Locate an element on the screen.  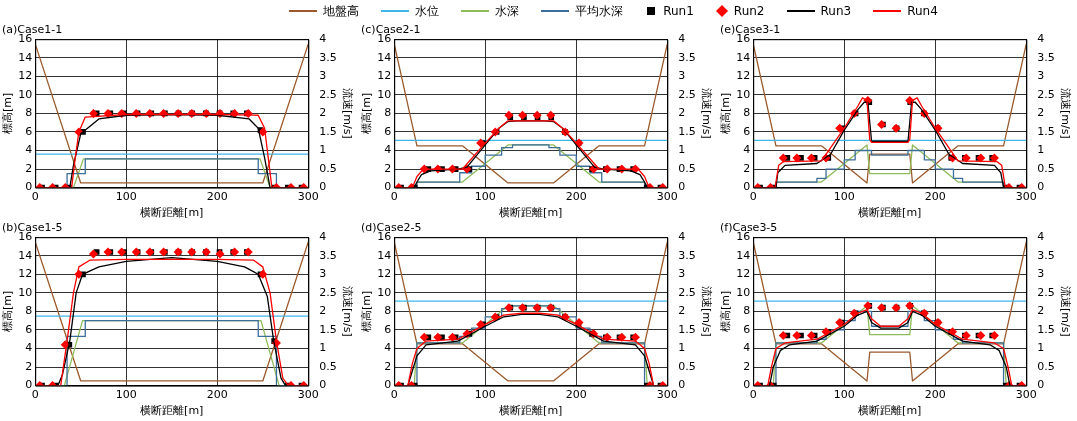
legend-label: 水深 is located at coordinates (507, 11).